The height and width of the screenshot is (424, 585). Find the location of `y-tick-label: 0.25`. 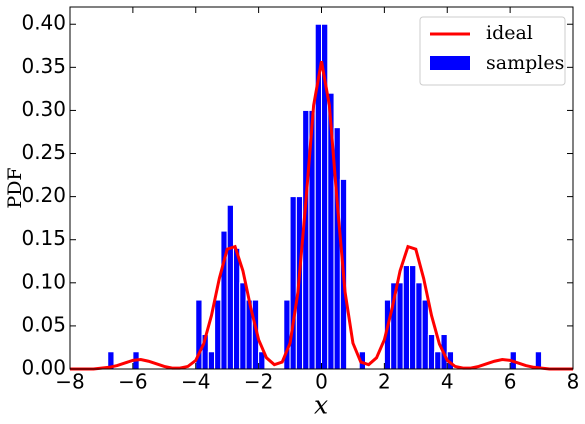

y-tick-label: 0.25 is located at coordinates (43, 152).